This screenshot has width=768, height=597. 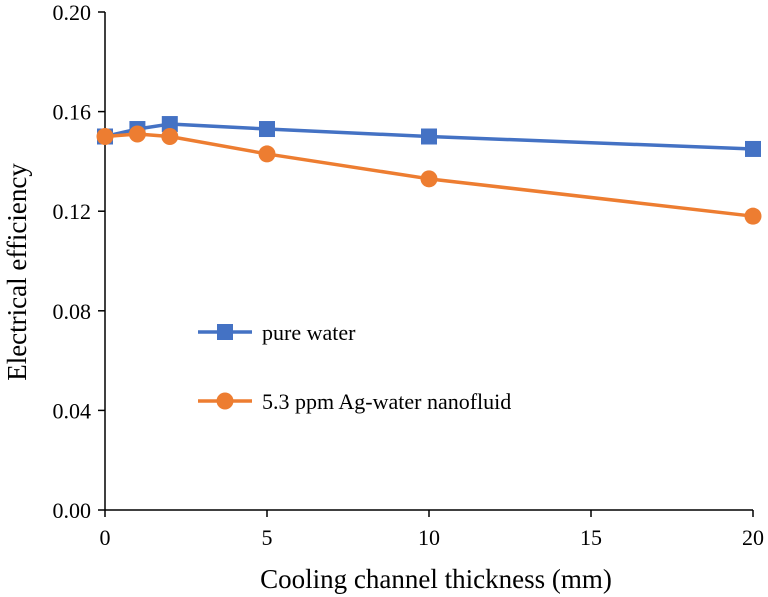 I want to click on y-tick-label: 0.04, so click(x=72, y=410).